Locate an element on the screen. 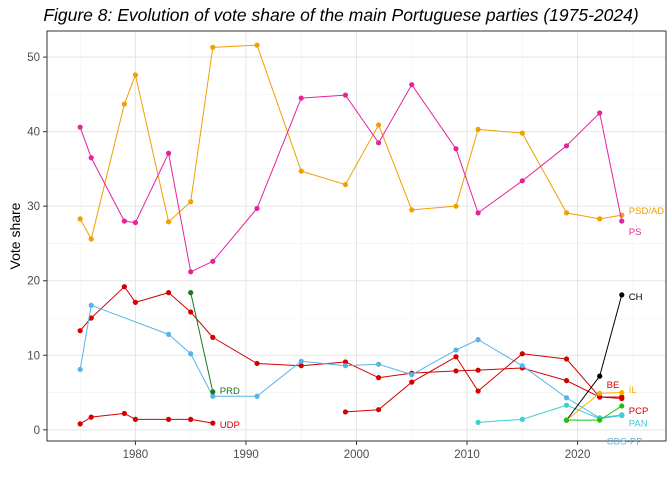 This screenshot has height=480, width=672. series-line-prd is located at coordinates (202, 342).